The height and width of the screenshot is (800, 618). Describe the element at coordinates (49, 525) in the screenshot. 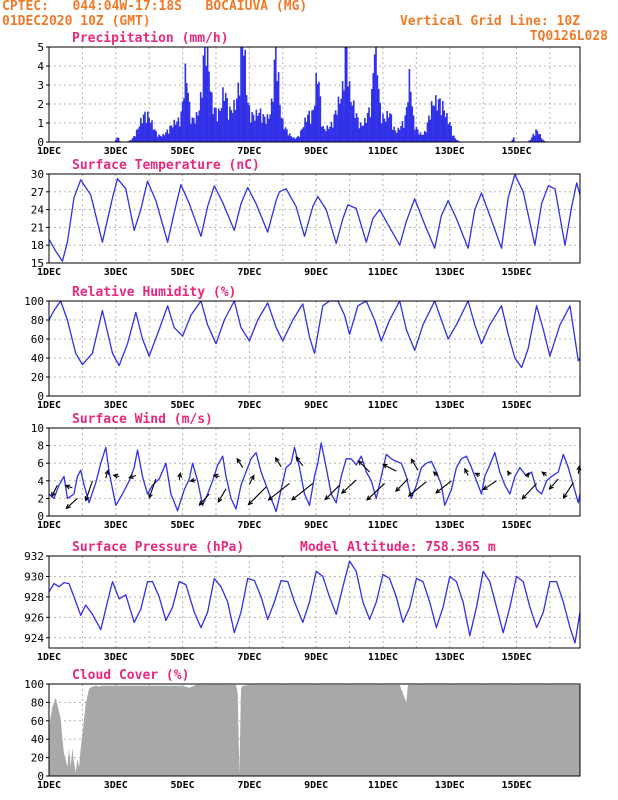

I see `wind-xtick-label: 1DEC` at that location.